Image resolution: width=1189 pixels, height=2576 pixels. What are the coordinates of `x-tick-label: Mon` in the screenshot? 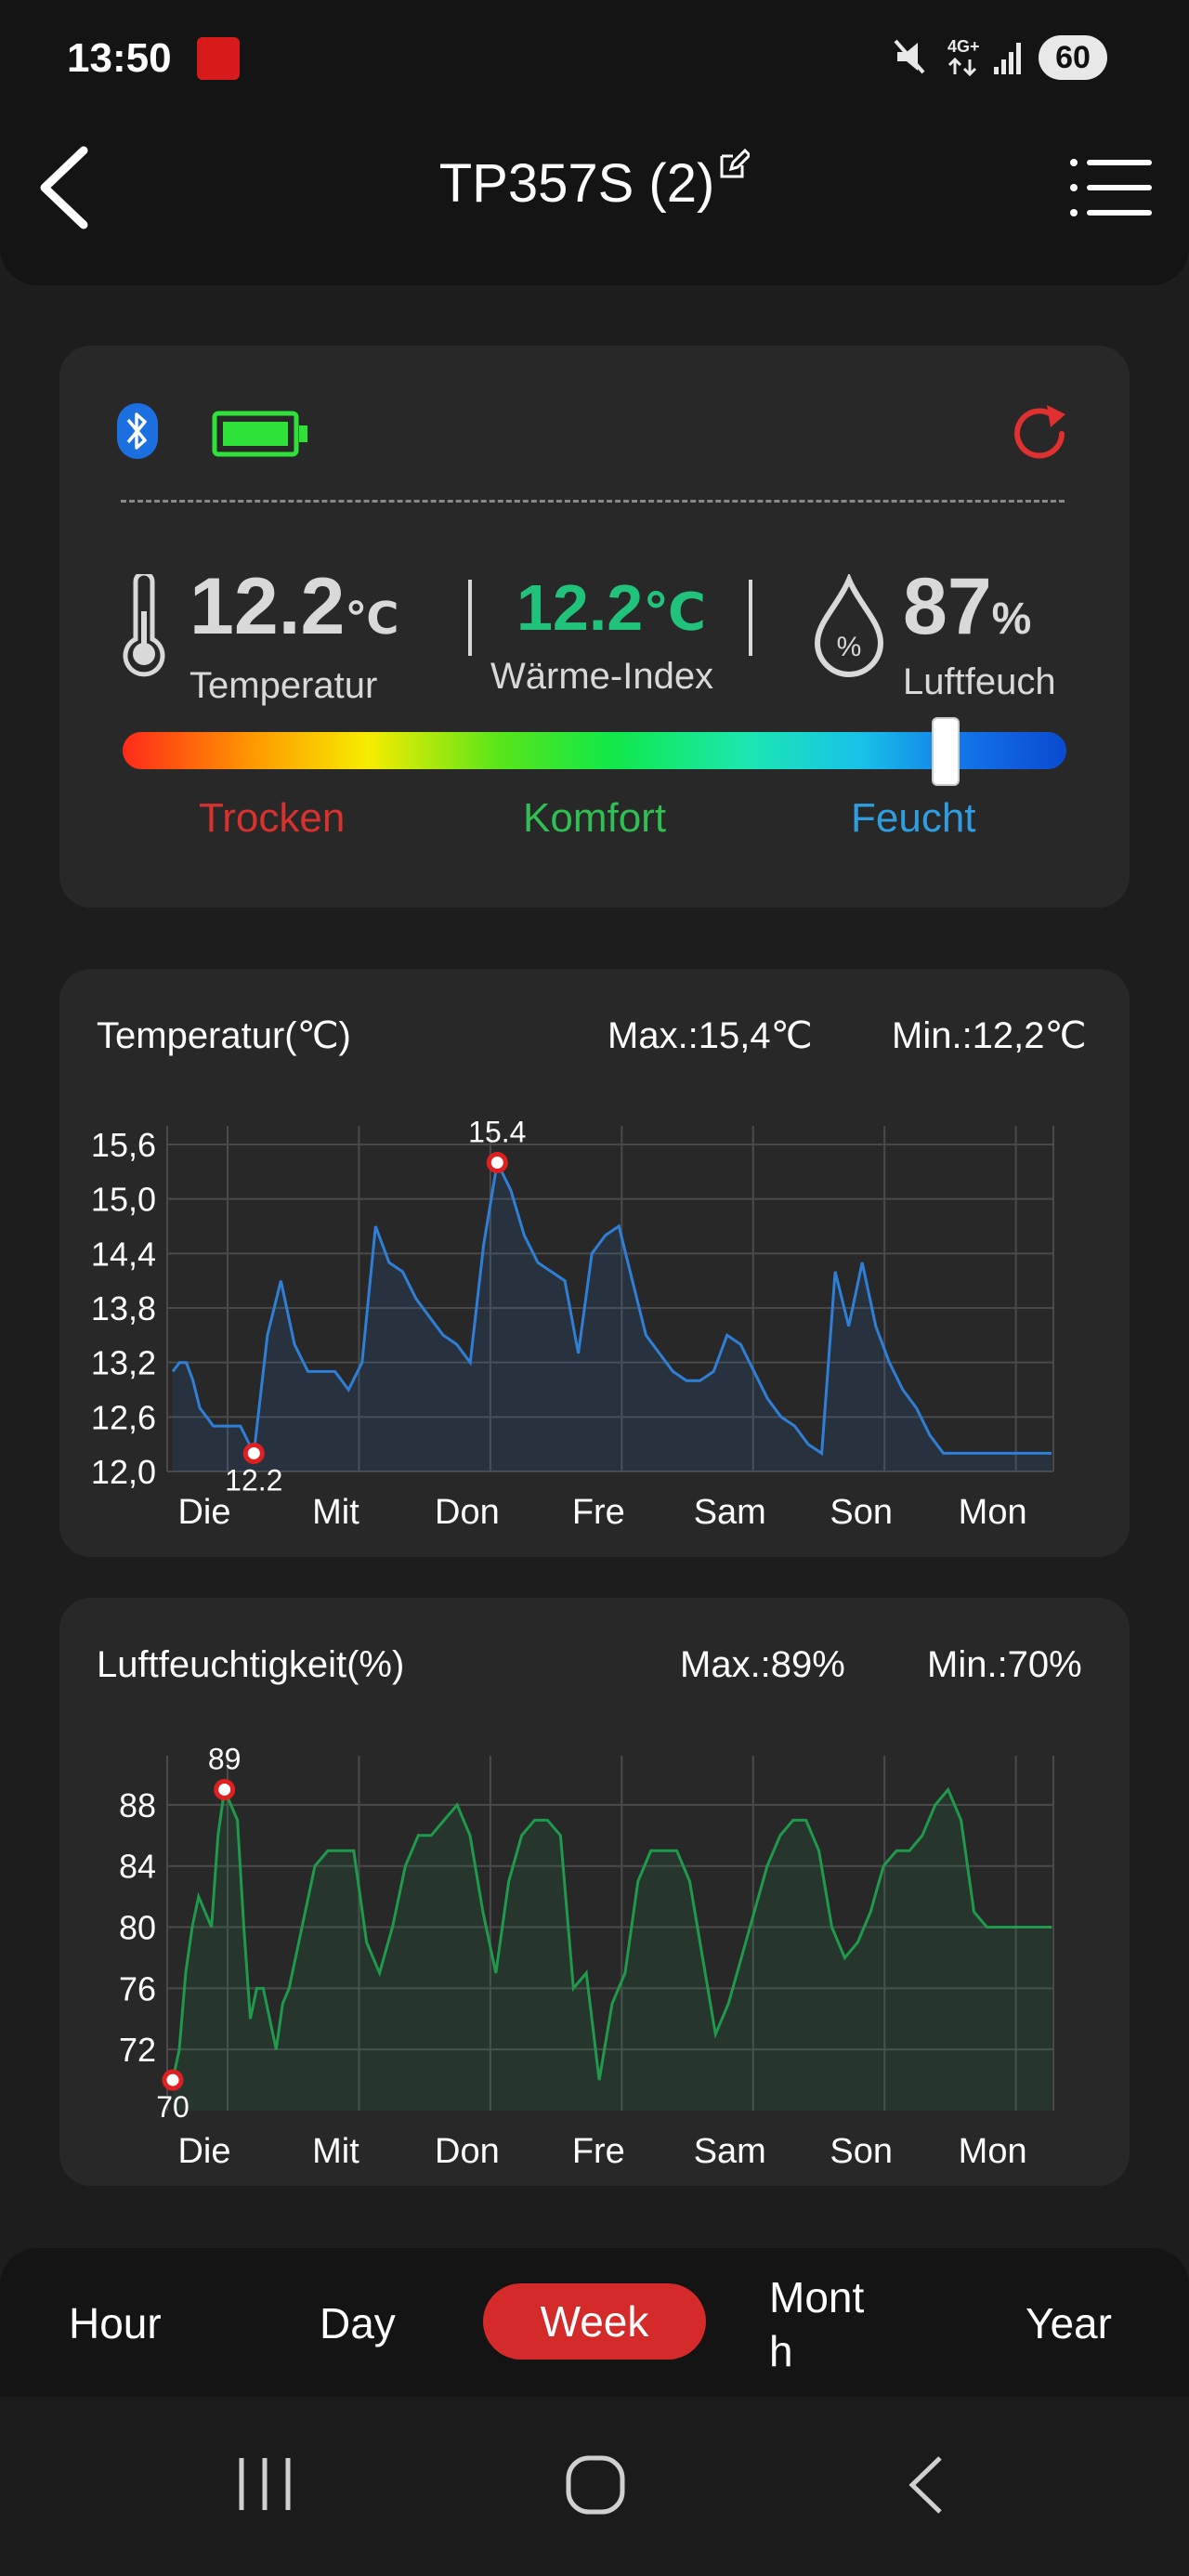 It's located at (993, 1512).